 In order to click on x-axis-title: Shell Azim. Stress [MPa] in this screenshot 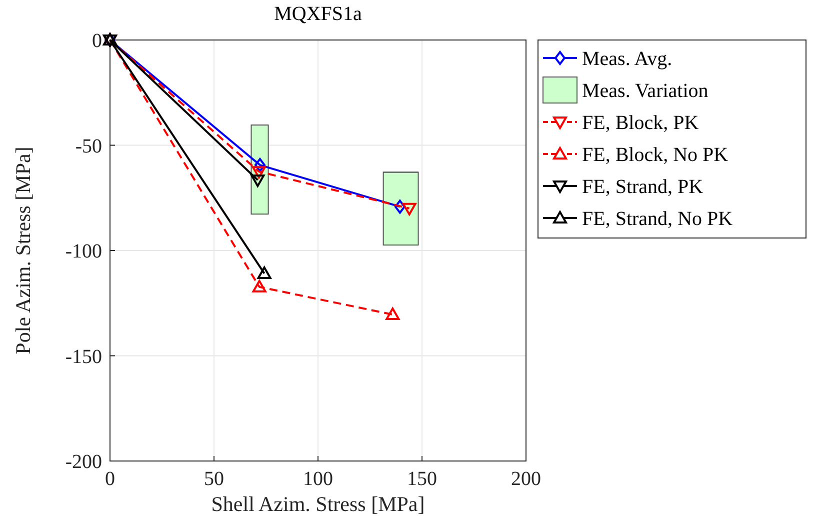, I will do `click(318, 504)`.